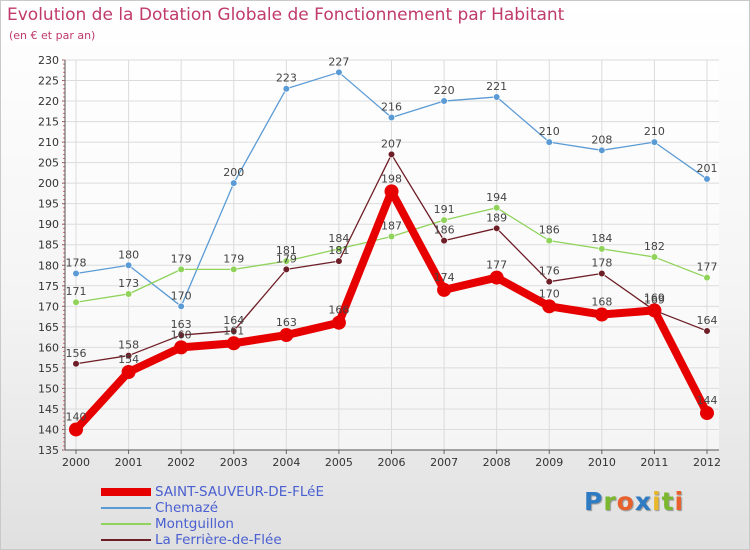 The width and height of the screenshot is (750, 550). Describe the element at coordinates (338, 61) in the screenshot. I see `data-label: 227` at that location.